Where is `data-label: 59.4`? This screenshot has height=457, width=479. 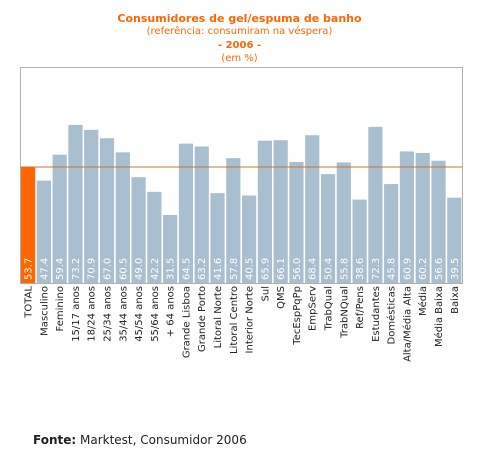
data-label: 59.4 is located at coordinates (60, 269).